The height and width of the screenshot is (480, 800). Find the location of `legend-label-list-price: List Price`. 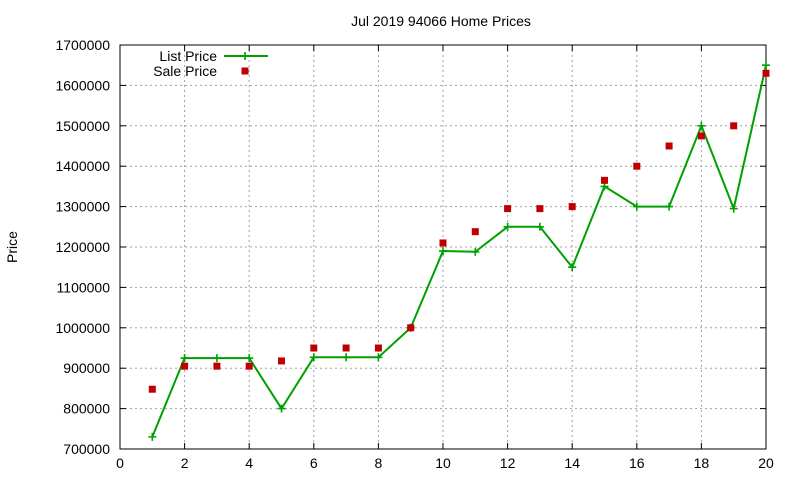

legend-label-list-price: List Price is located at coordinates (188, 56).